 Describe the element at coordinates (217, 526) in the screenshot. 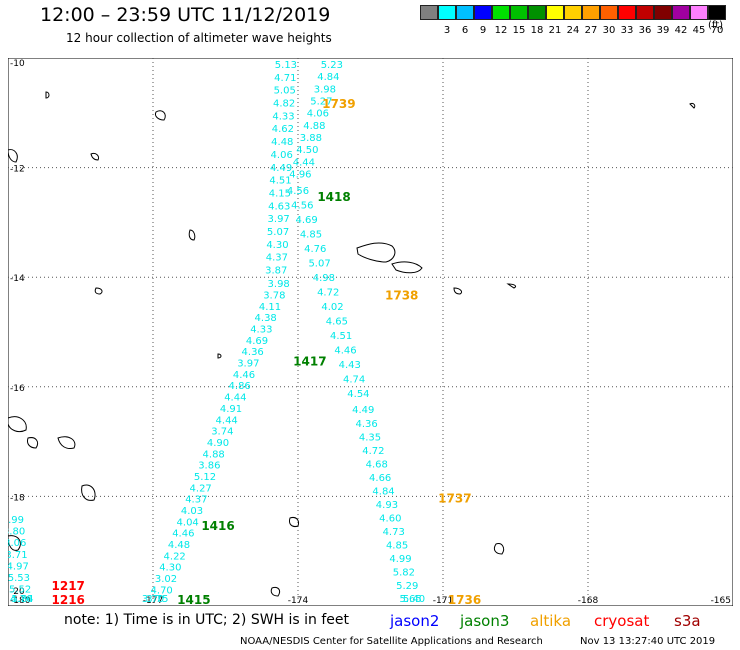

I see `track-time-label: 1416` at that location.